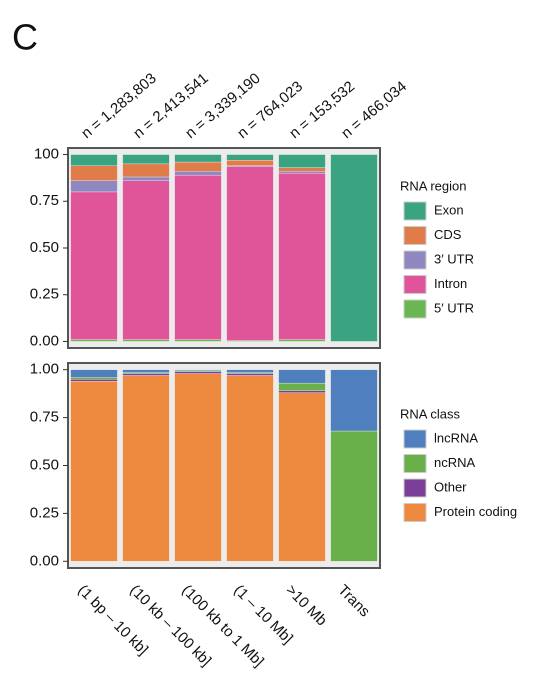 Image resolution: width=550 pixels, height=700 pixels. Describe the element at coordinates (475, 511) in the screenshot. I see `legend-label: Protein coding` at that location.